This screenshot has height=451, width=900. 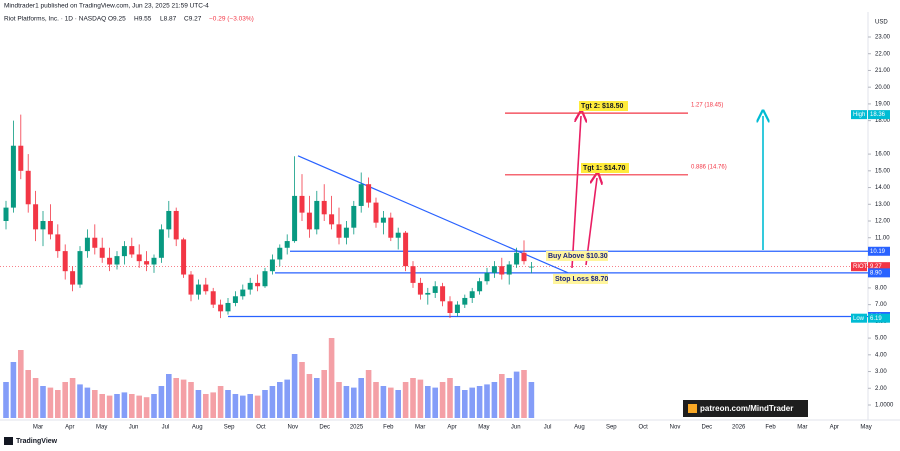 I want to click on price-label-name: High, so click(x=859, y=115).